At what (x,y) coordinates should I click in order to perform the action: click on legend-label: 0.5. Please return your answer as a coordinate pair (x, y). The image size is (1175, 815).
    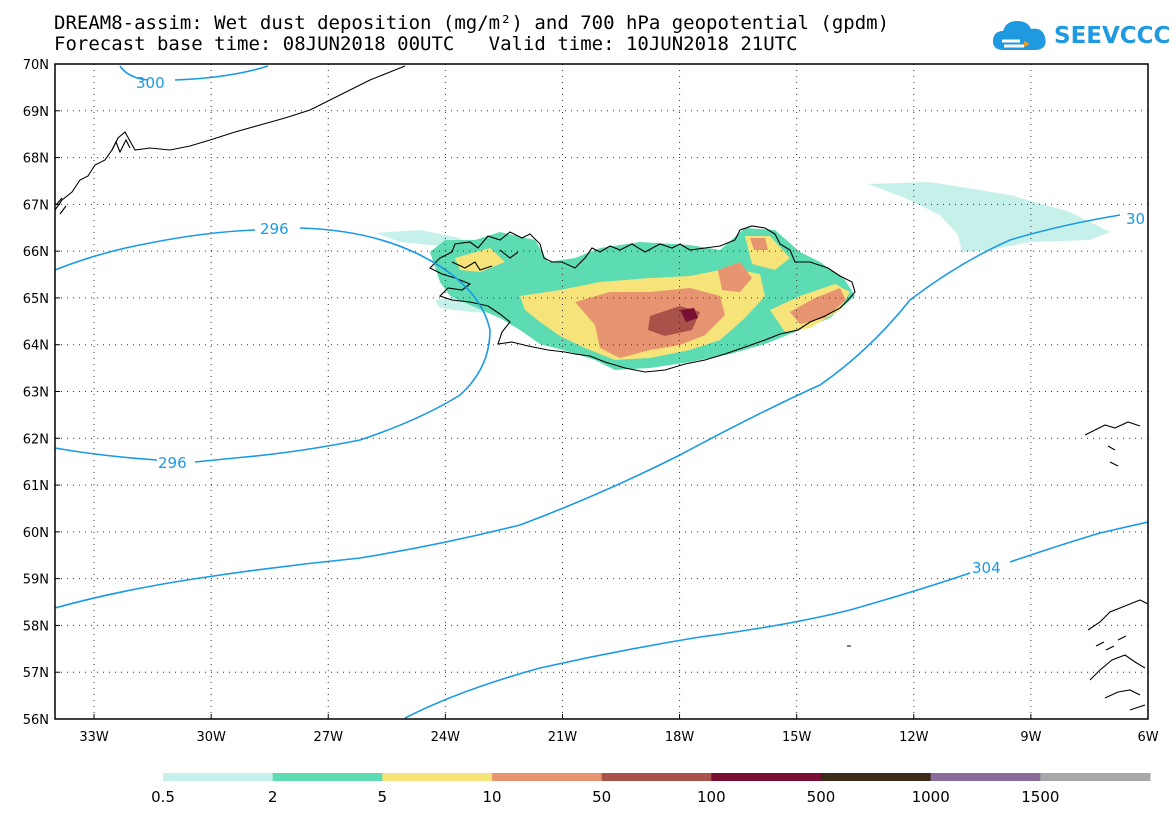
    Looking at the image, I should click on (163, 797).